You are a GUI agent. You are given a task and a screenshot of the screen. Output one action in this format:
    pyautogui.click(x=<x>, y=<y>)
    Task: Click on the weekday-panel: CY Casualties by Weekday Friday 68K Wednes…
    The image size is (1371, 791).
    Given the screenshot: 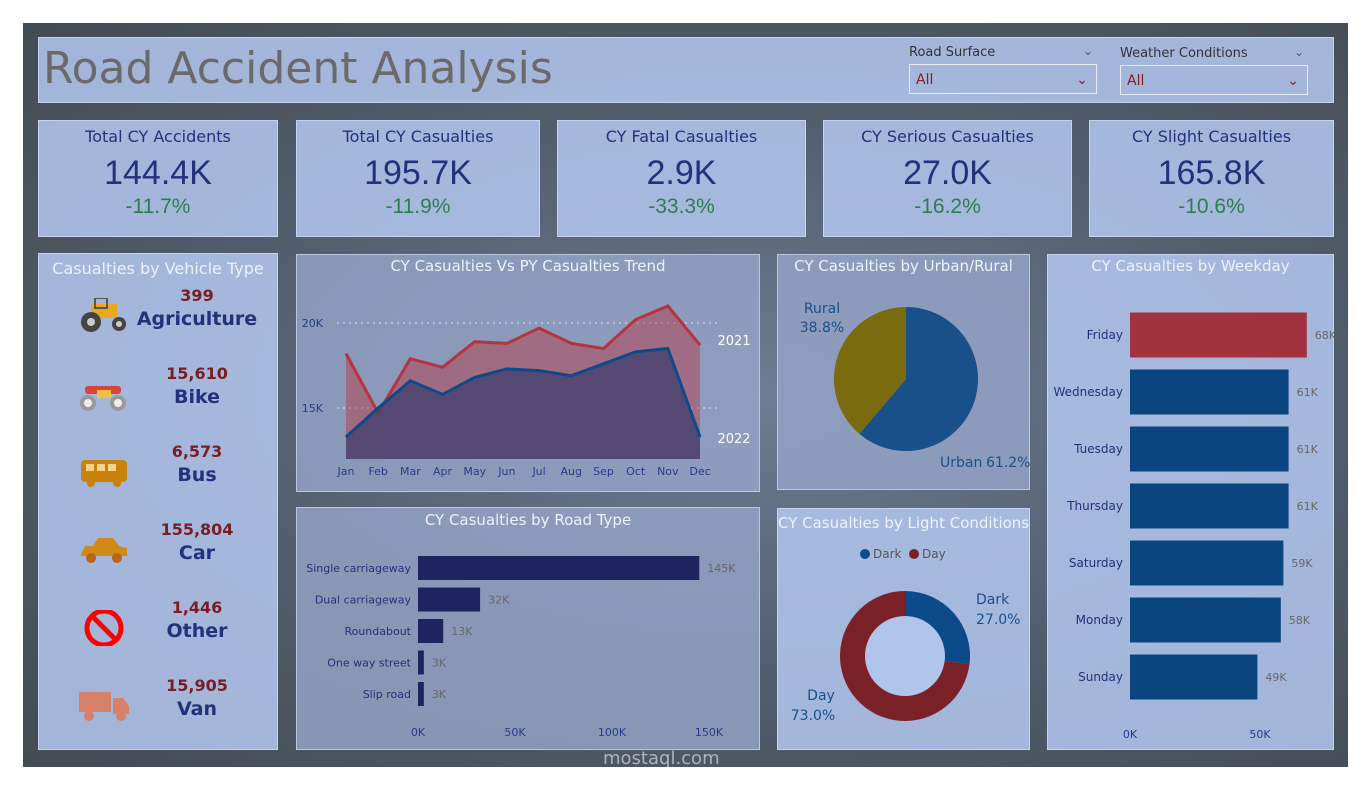 What is the action you would take?
    pyautogui.click(x=1191, y=502)
    